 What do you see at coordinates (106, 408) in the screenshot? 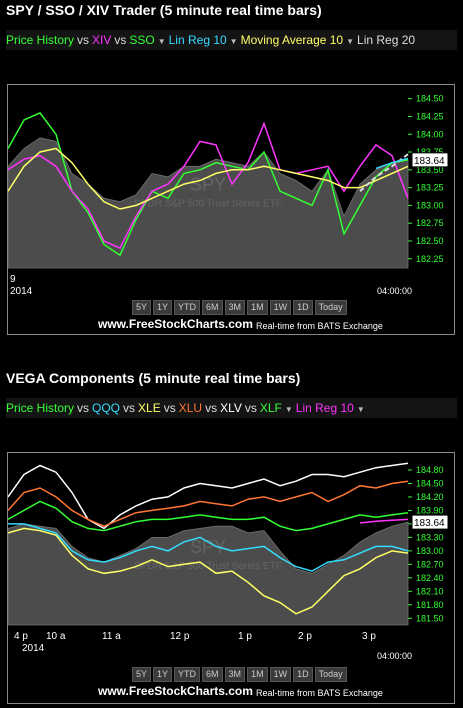
I see `legend-item: QQQ` at bounding box center [106, 408].